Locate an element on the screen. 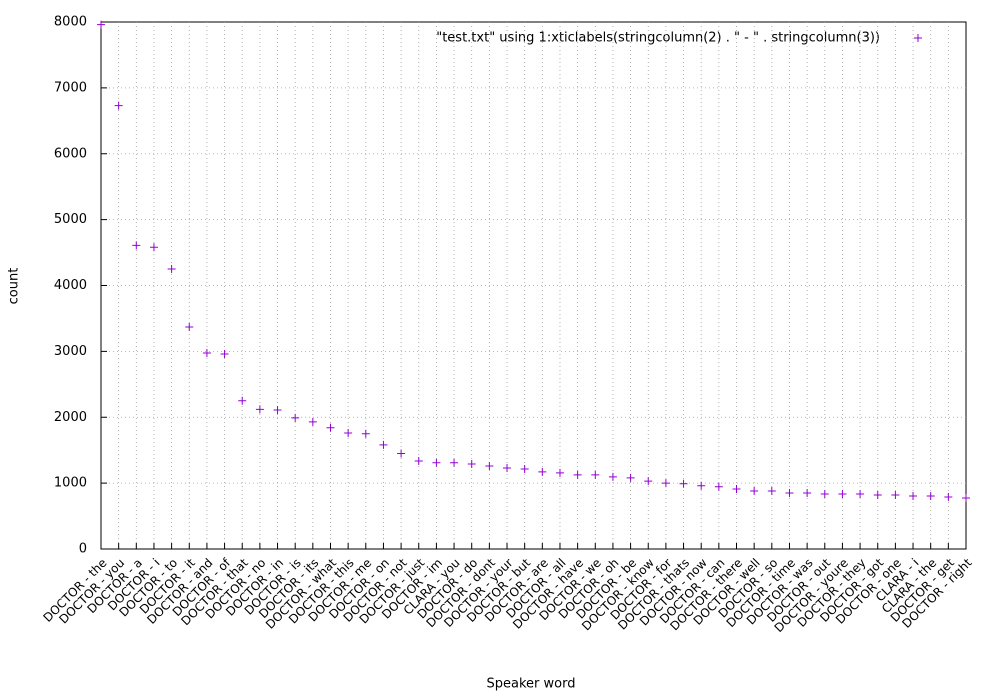 The image size is (1000, 700). y-tick-label: 1000 is located at coordinates (70, 483).